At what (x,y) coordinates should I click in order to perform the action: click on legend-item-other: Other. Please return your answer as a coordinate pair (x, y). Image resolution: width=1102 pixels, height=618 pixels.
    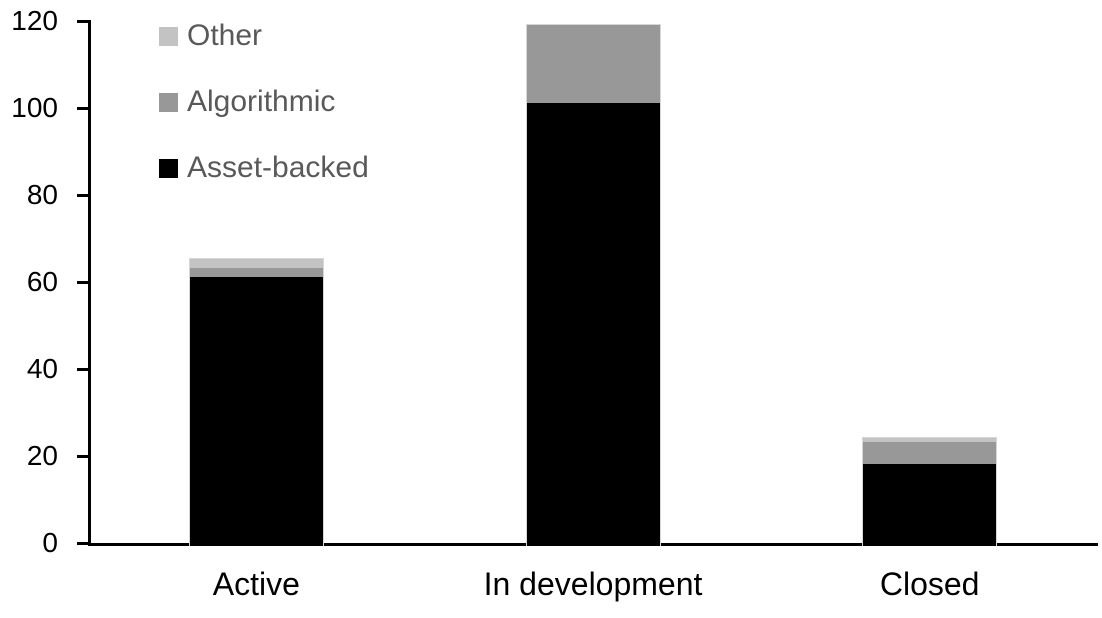
    Looking at the image, I should click on (264, 36).